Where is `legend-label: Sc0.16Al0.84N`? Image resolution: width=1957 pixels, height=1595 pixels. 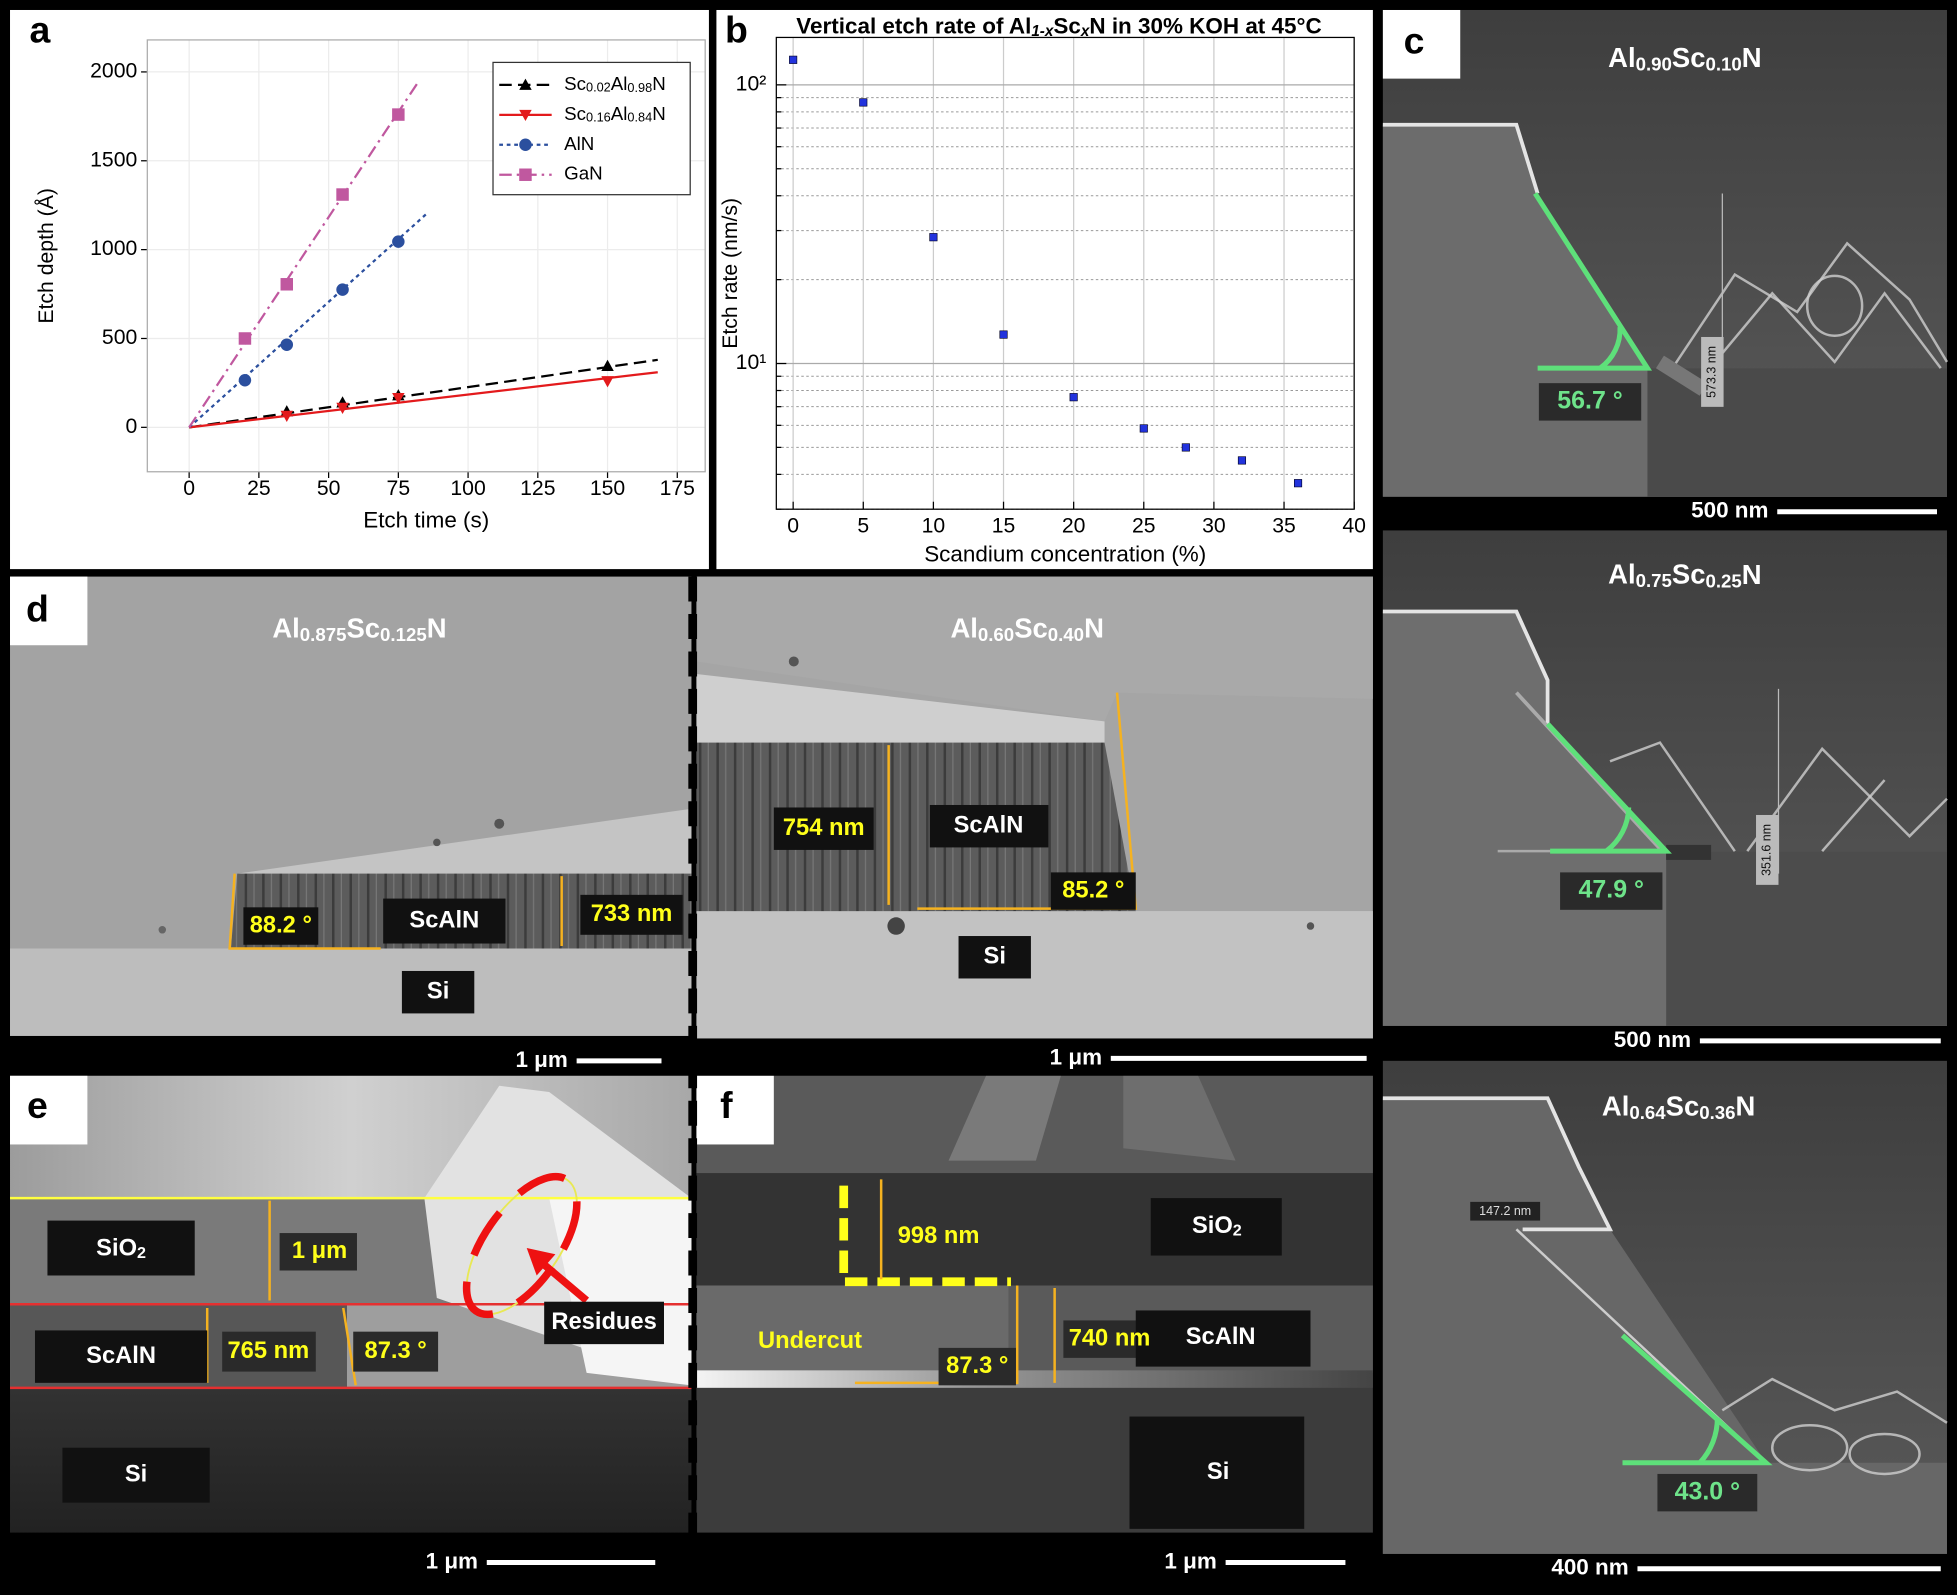
legend-label: Sc0.16Al0.84N is located at coordinates (615, 114).